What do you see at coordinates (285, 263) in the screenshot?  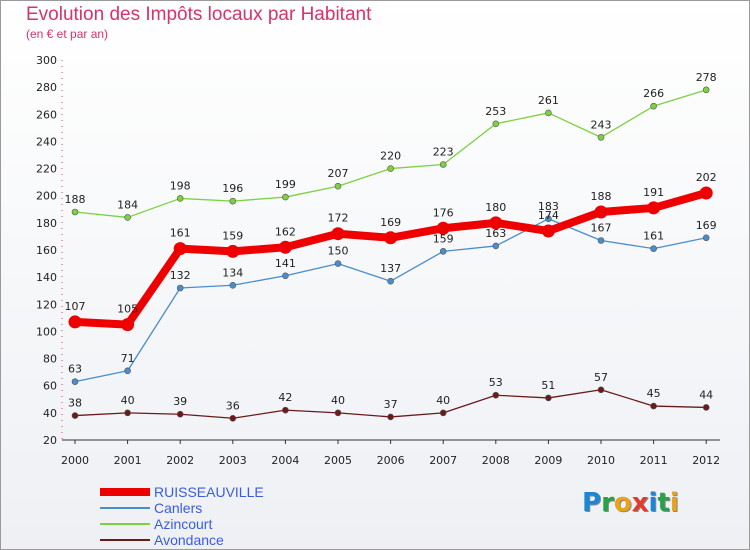 I see `data-label-canlers: 141` at bounding box center [285, 263].